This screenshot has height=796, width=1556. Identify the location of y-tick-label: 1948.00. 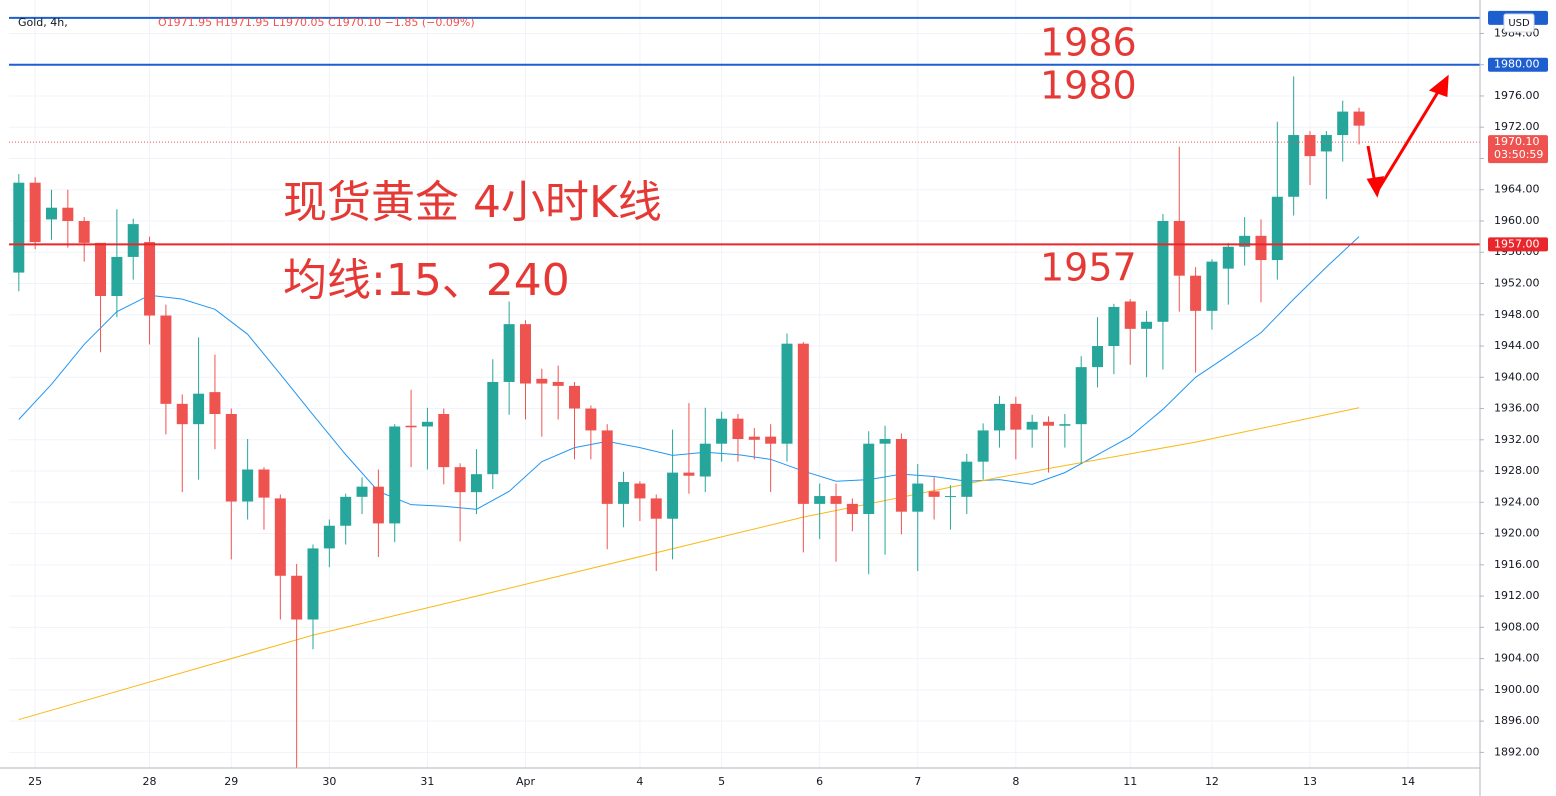
(1517, 314).